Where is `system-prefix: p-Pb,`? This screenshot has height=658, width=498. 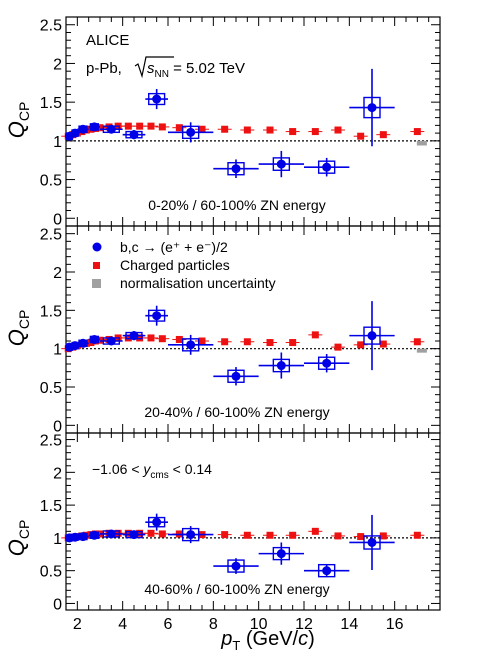 system-prefix: p-Pb, is located at coordinates (104, 68).